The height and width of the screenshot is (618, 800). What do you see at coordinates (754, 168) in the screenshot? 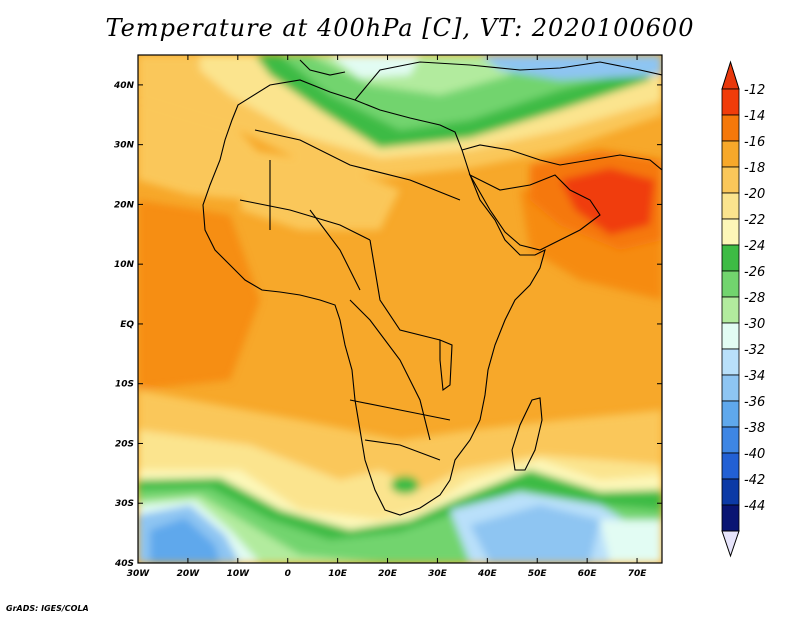
I see `colorbar-label: -18` at bounding box center [754, 168].